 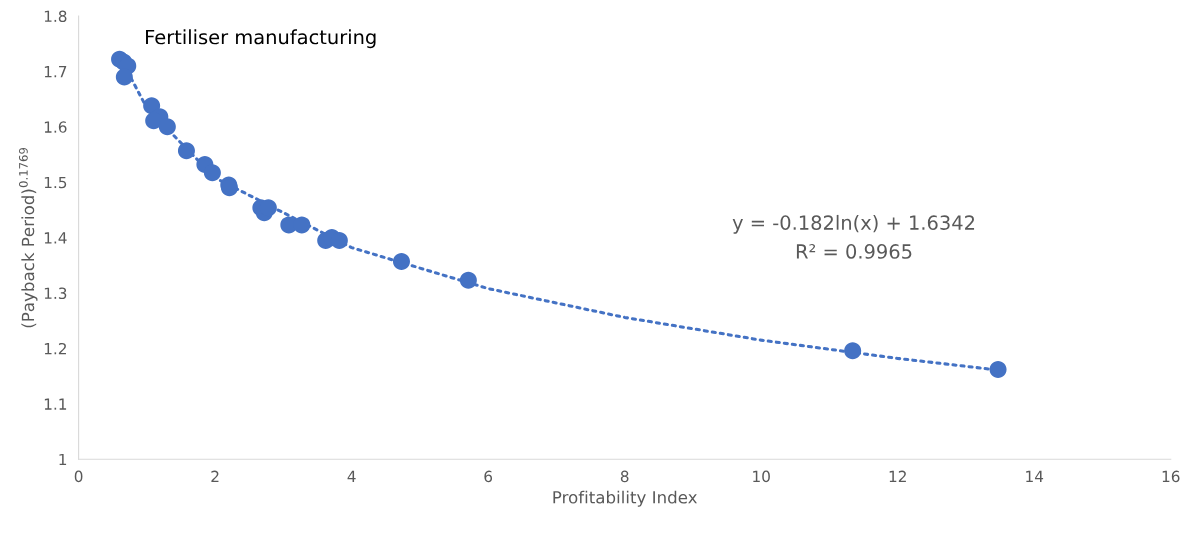 I want to click on x-tick-label: 0, so click(x=78, y=476).